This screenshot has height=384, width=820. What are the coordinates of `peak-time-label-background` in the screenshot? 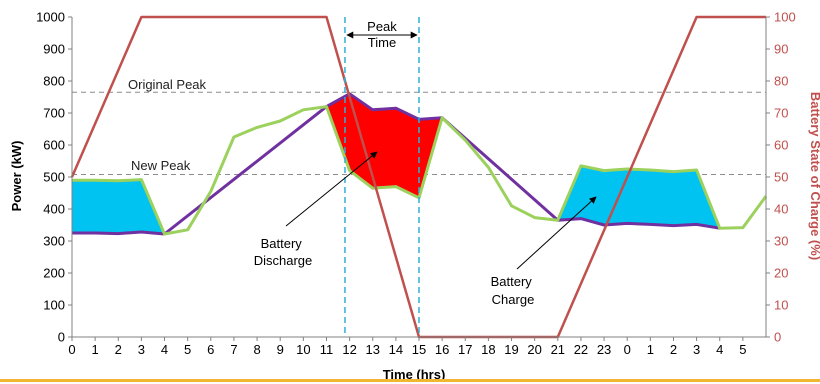 It's located at (381, 27).